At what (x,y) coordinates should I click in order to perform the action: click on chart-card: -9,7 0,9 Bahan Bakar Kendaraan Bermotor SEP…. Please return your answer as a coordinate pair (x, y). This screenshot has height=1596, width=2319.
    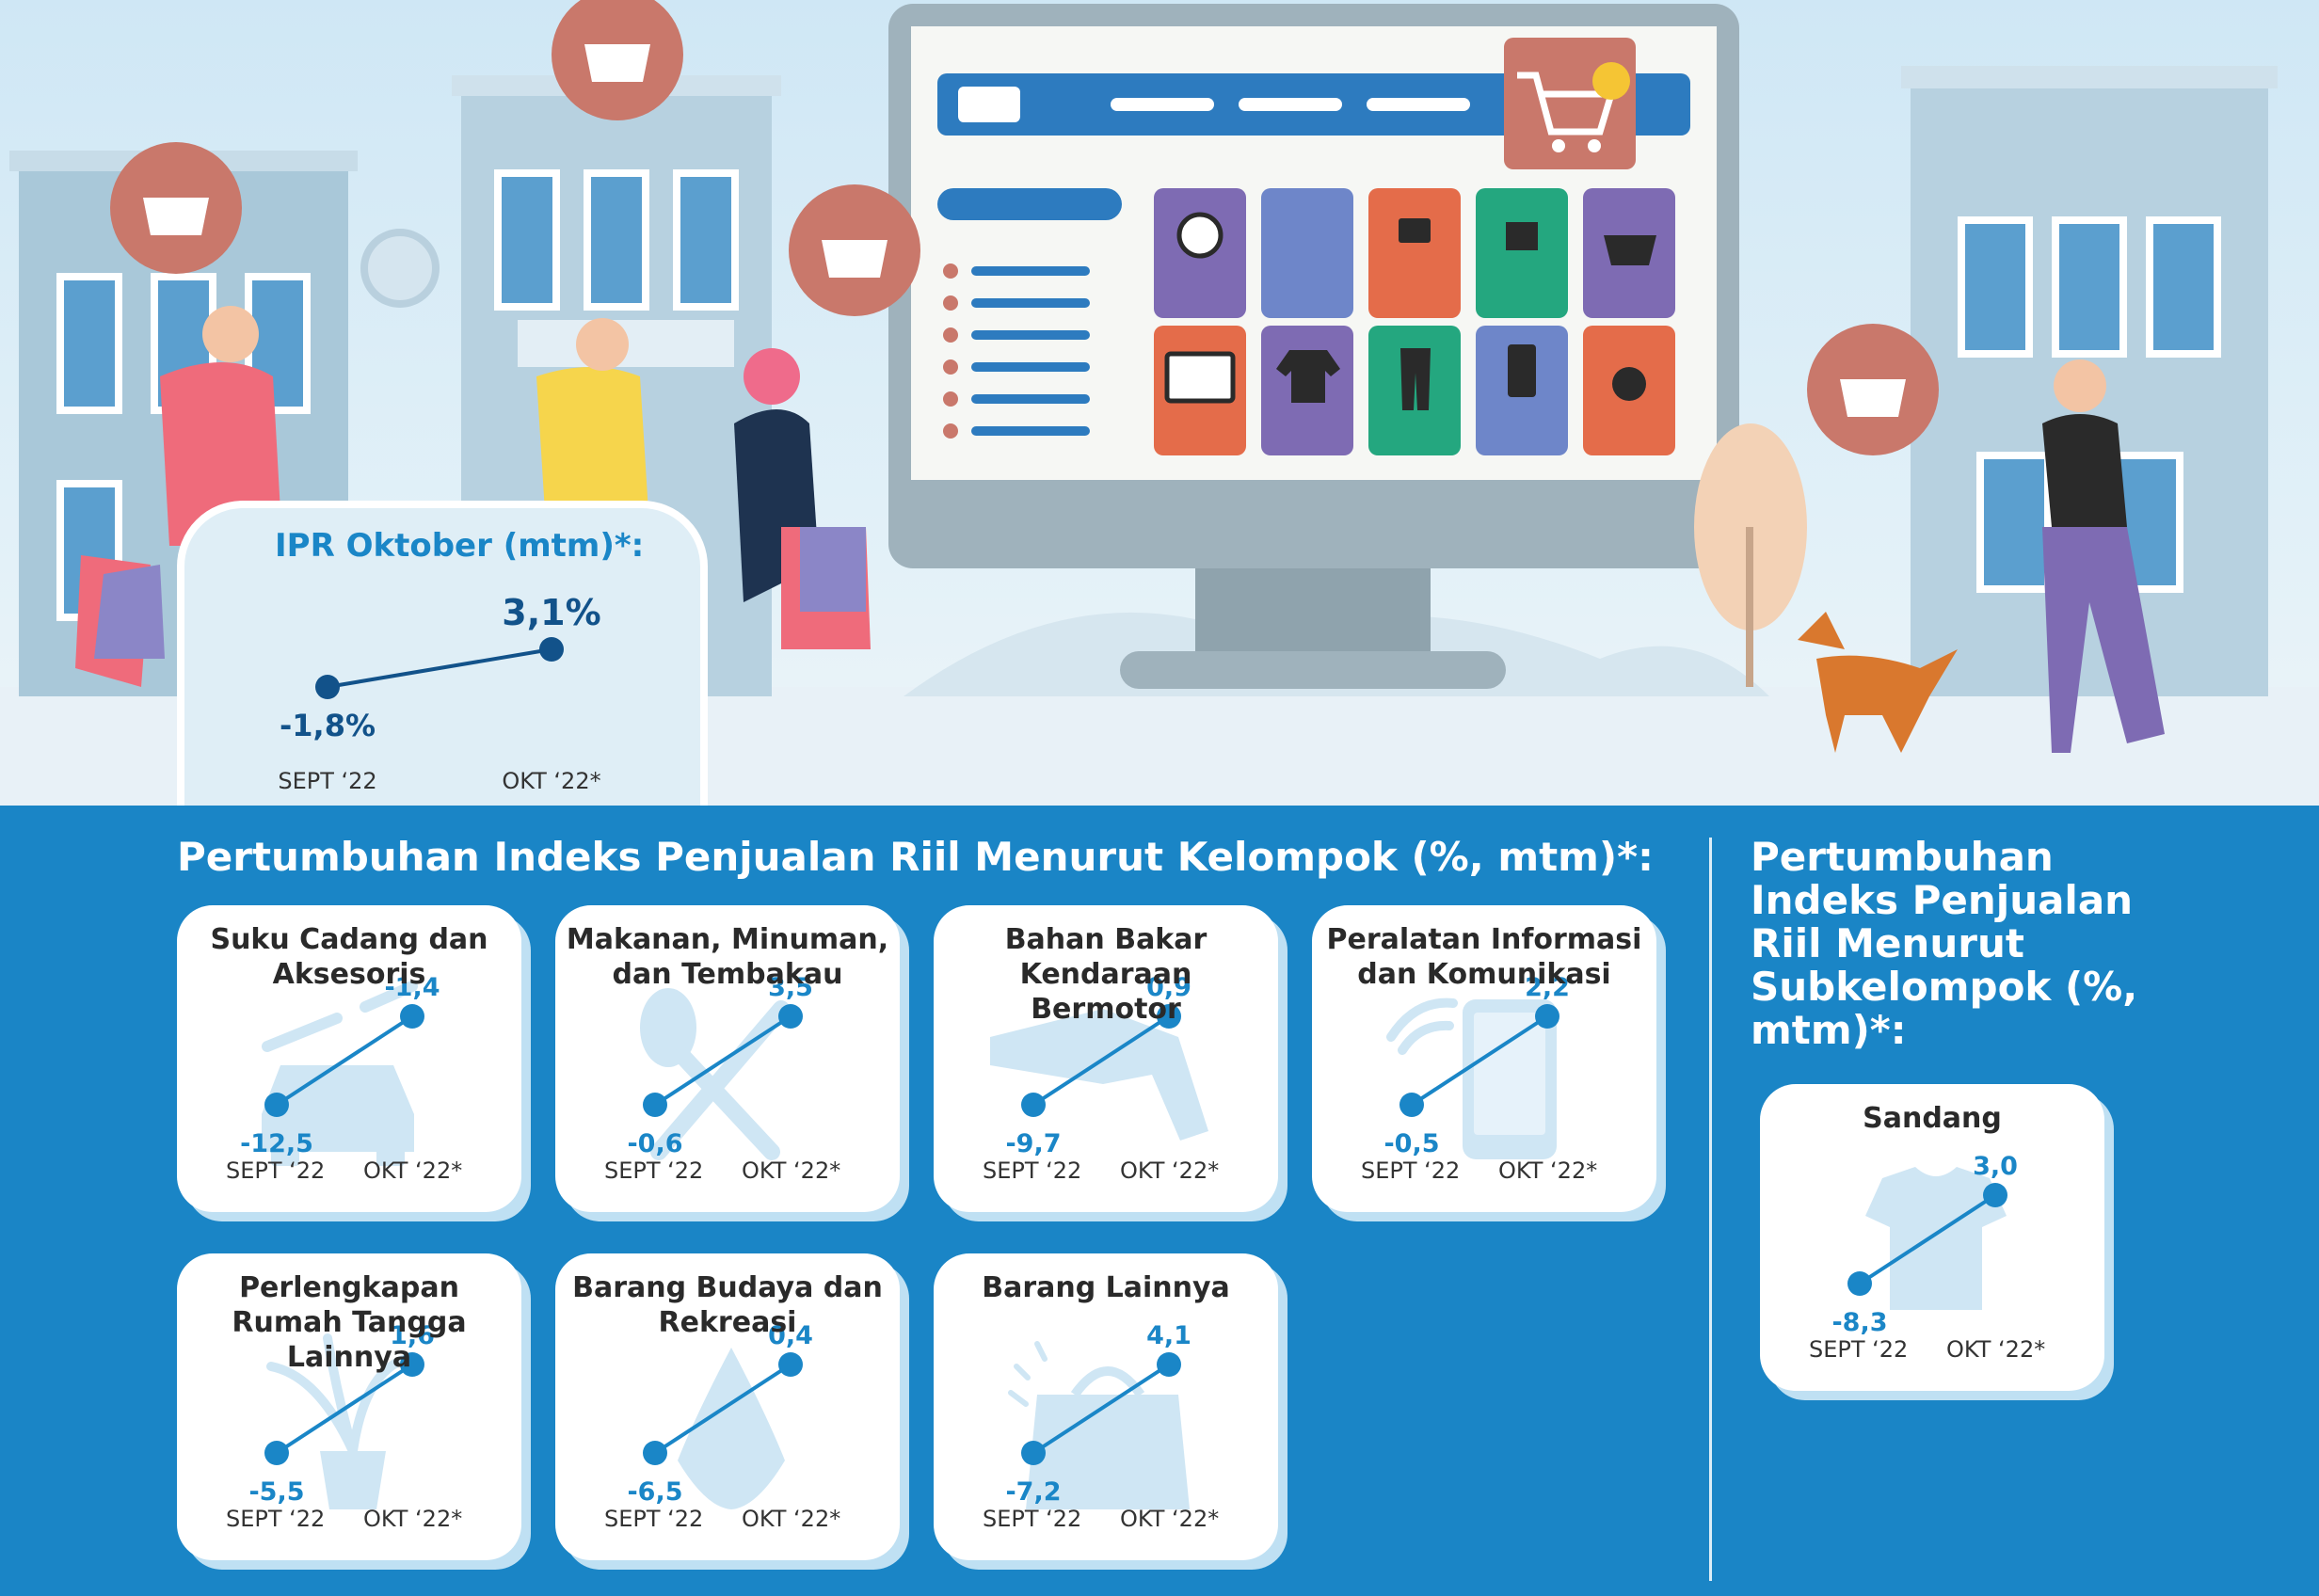
    Looking at the image, I should click on (1106, 1058).